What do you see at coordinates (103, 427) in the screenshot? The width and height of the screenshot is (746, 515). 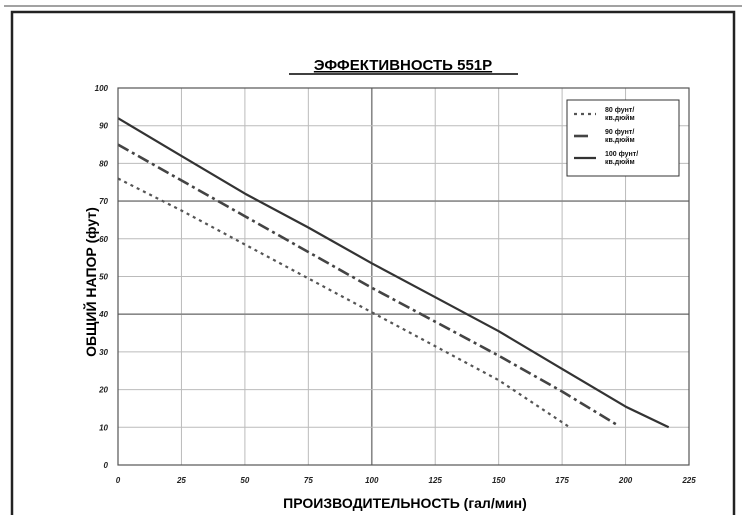 I see `y-tick-label: 10` at bounding box center [103, 427].